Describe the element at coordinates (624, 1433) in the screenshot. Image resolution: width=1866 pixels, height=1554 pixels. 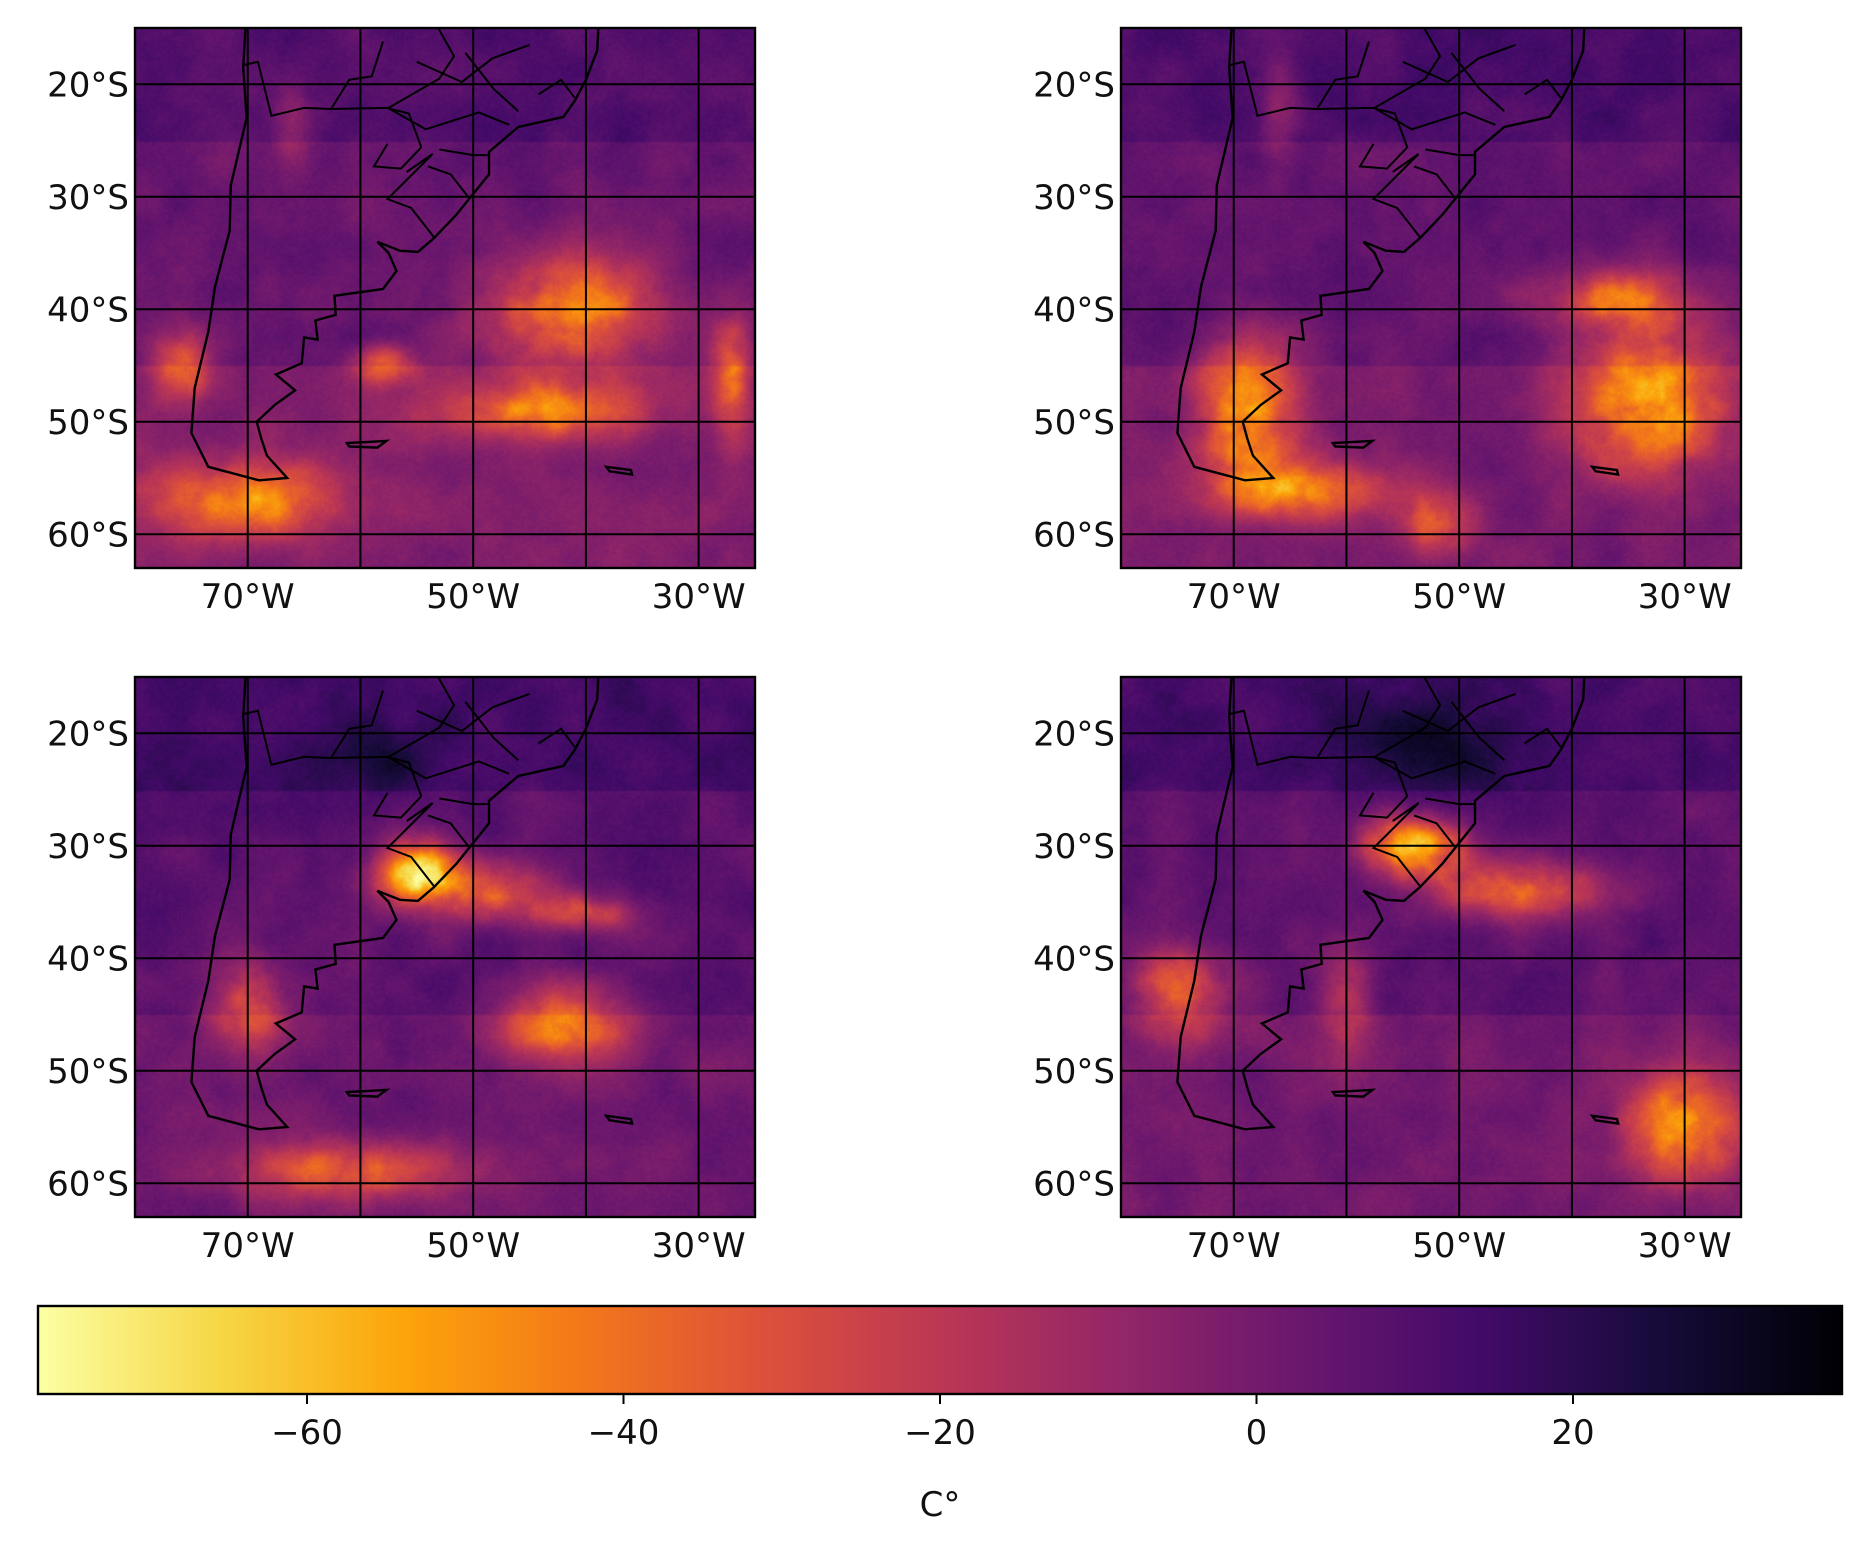
I see `colorbar-tick-label: −40` at that location.